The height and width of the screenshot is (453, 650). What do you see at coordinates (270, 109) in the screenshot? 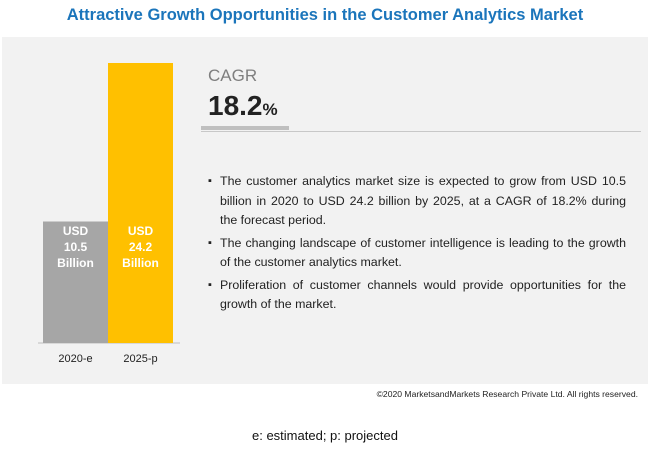
I see `cagr-unit: %` at bounding box center [270, 109].